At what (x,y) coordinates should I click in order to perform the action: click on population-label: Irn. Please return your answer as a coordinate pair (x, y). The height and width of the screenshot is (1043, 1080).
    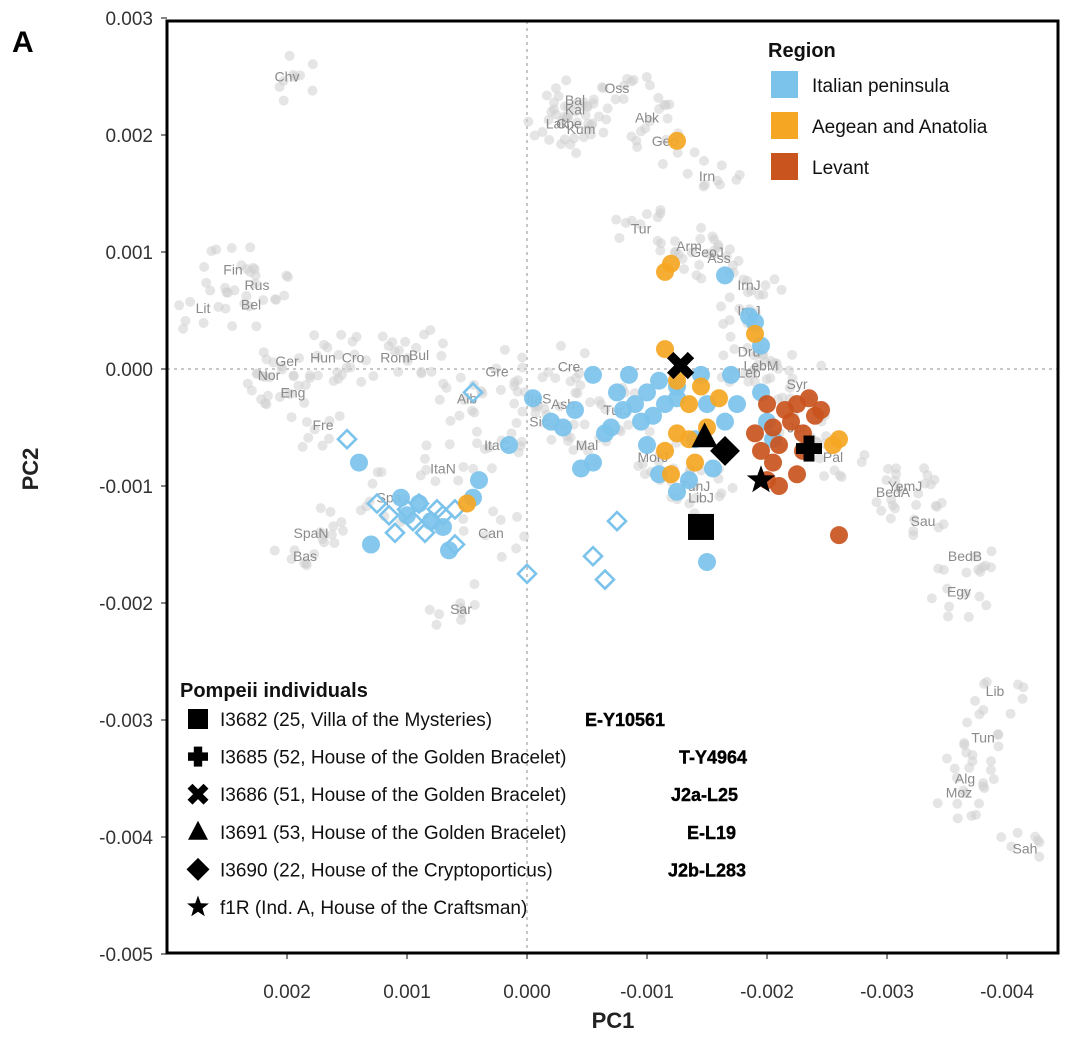
    Looking at the image, I should click on (707, 176).